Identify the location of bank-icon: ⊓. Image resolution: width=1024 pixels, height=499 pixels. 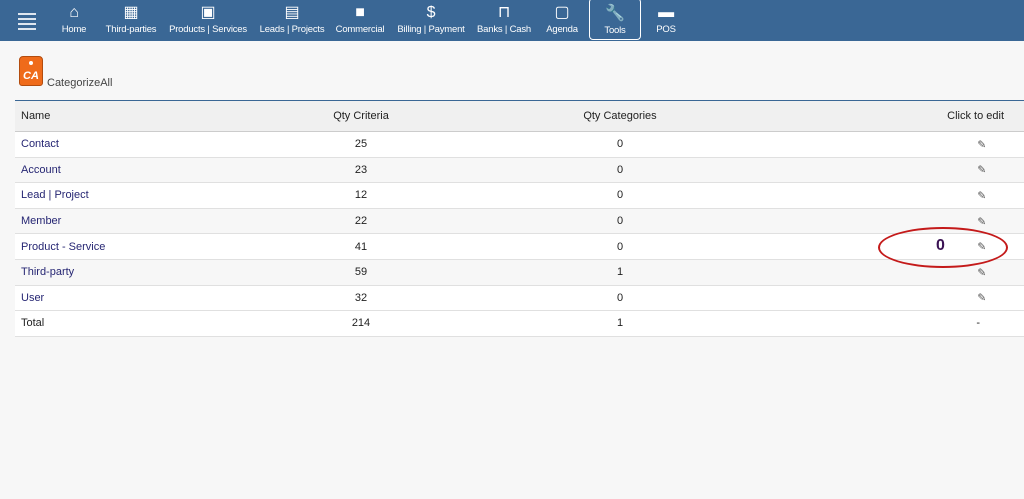
(504, 12).